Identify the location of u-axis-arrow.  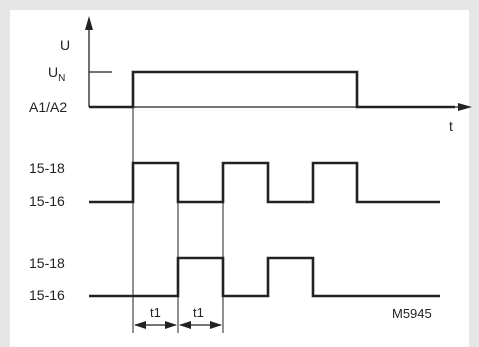
(89, 23).